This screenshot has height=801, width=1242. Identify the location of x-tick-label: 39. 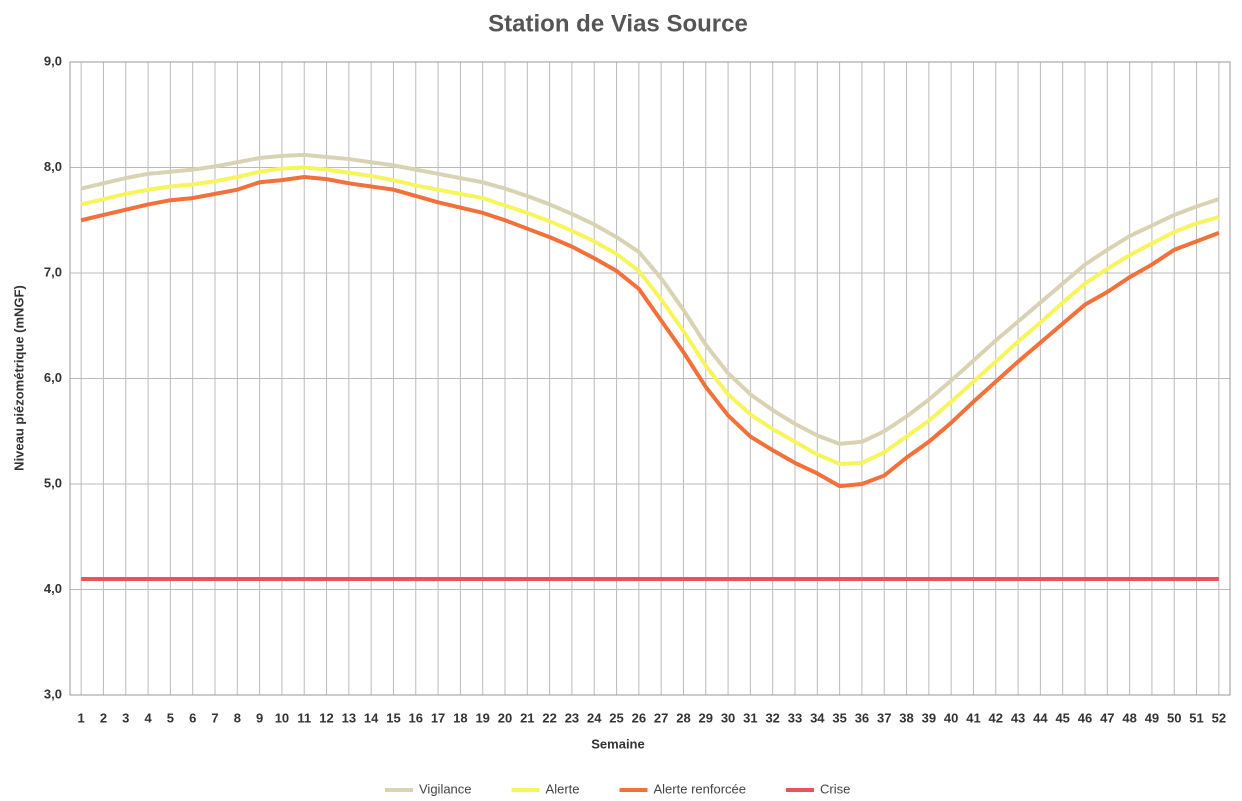
(929, 717).